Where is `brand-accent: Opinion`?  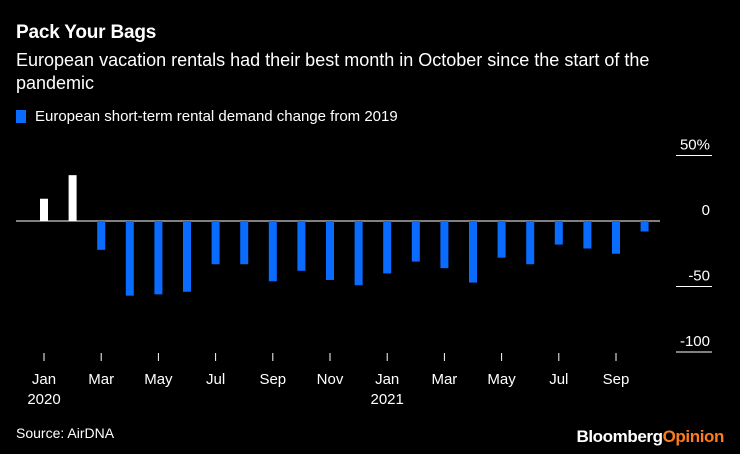
brand-accent: Opinion is located at coordinates (693, 436).